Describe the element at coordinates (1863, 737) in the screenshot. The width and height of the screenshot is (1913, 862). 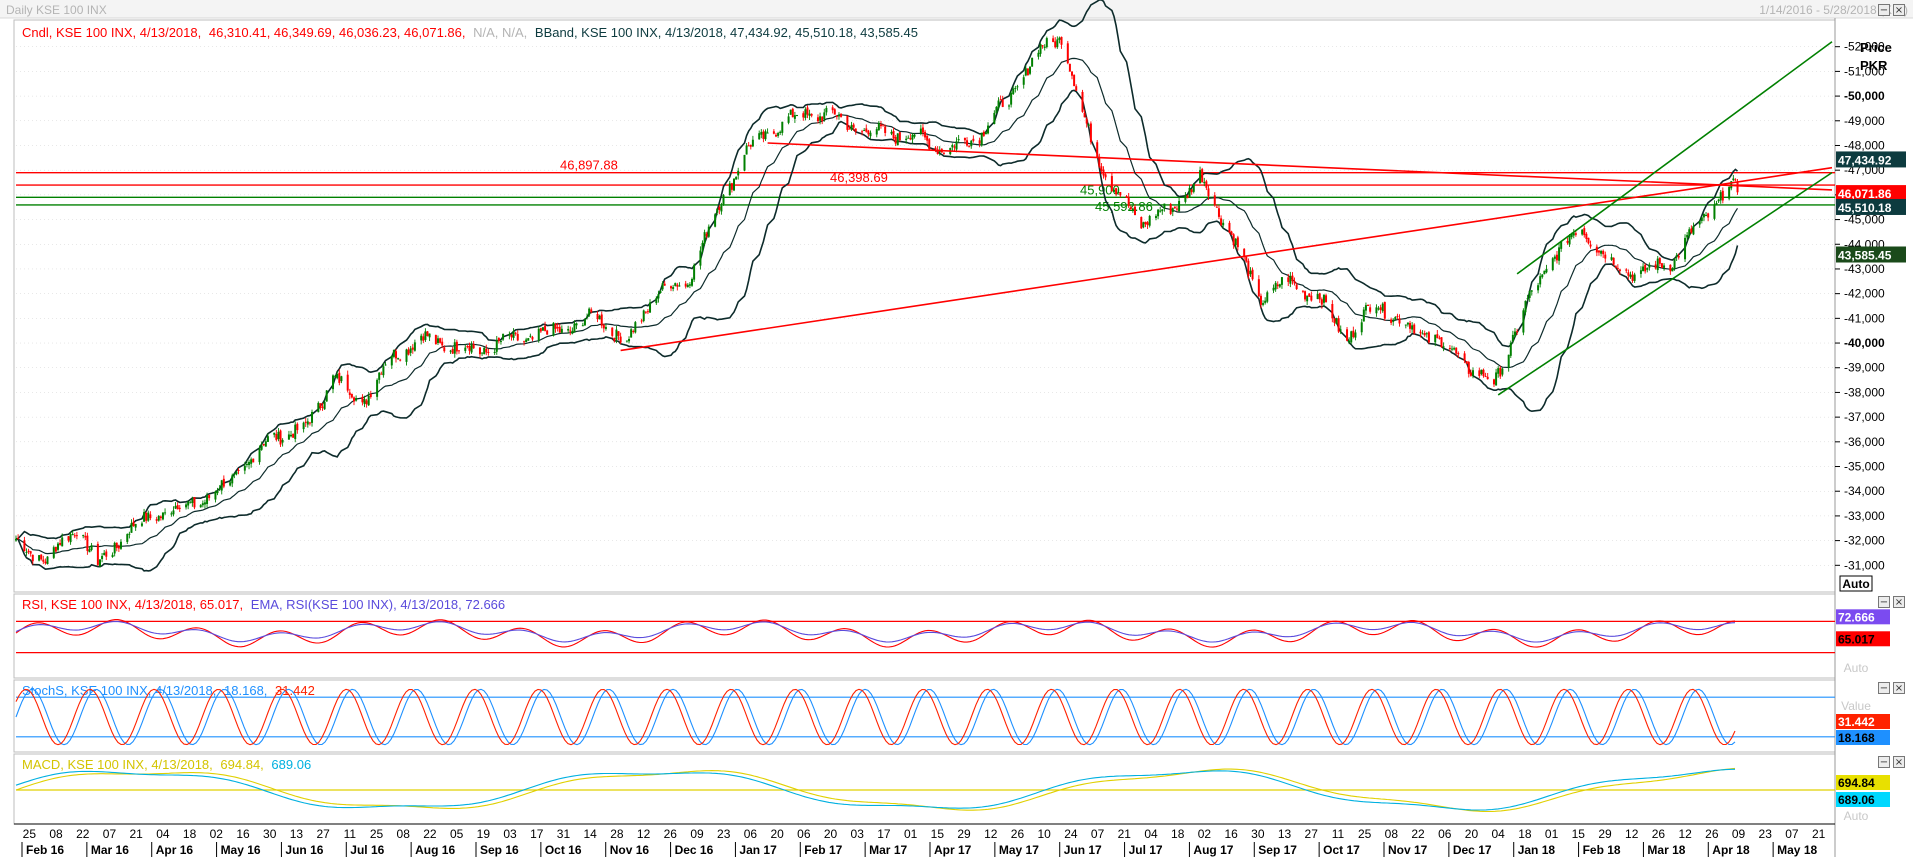
I see `stochs-k-badge` at that location.